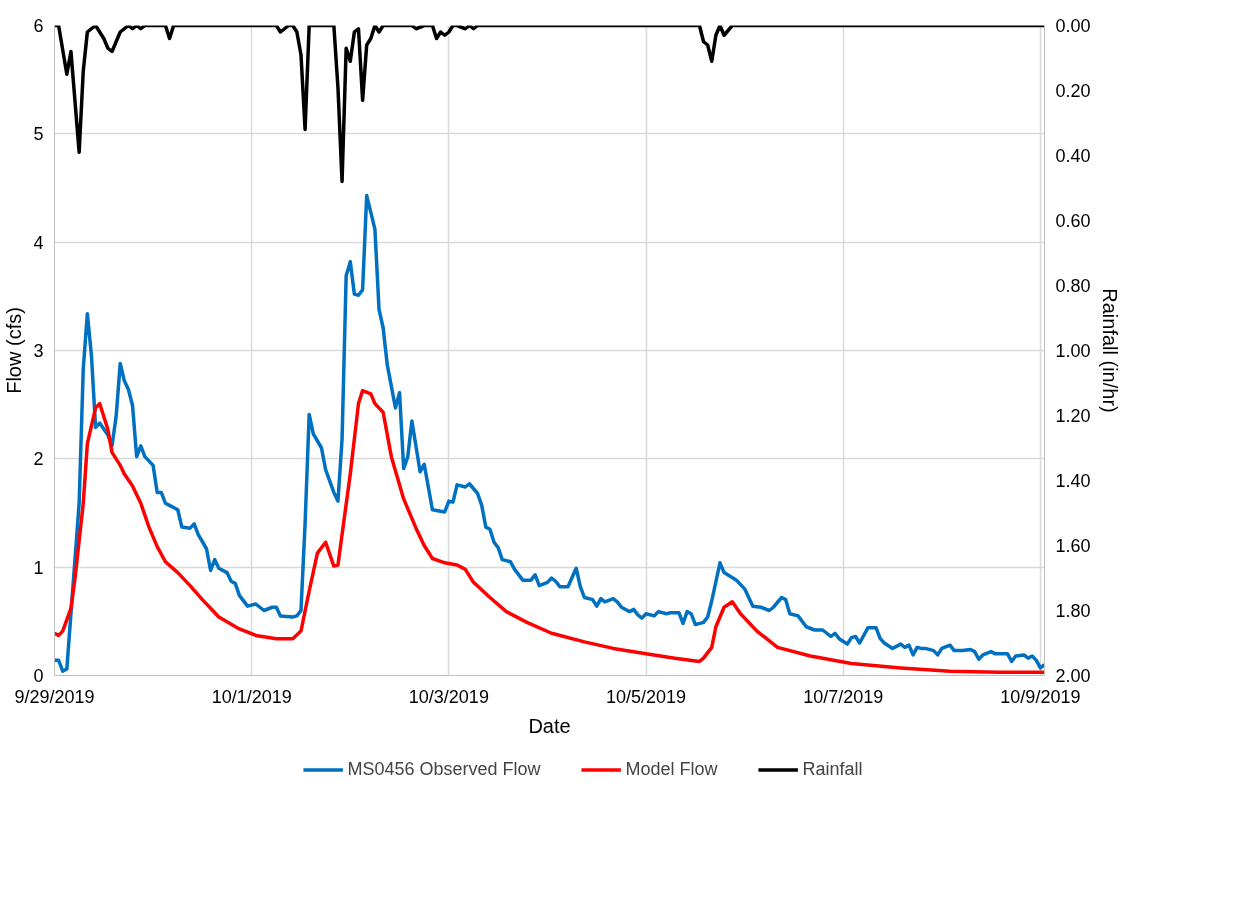  What do you see at coordinates (549, 725) in the screenshot?
I see `x-axis-title: Date` at bounding box center [549, 725].